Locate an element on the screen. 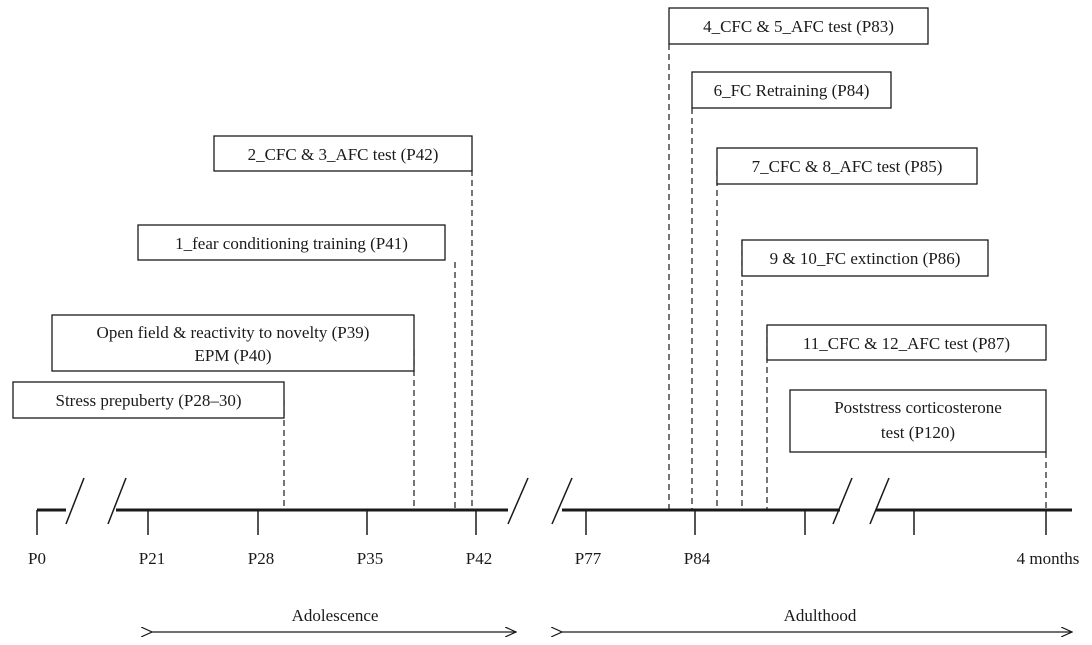 The image size is (1092, 645). event-label: test (P120) is located at coordinates (918, 432).